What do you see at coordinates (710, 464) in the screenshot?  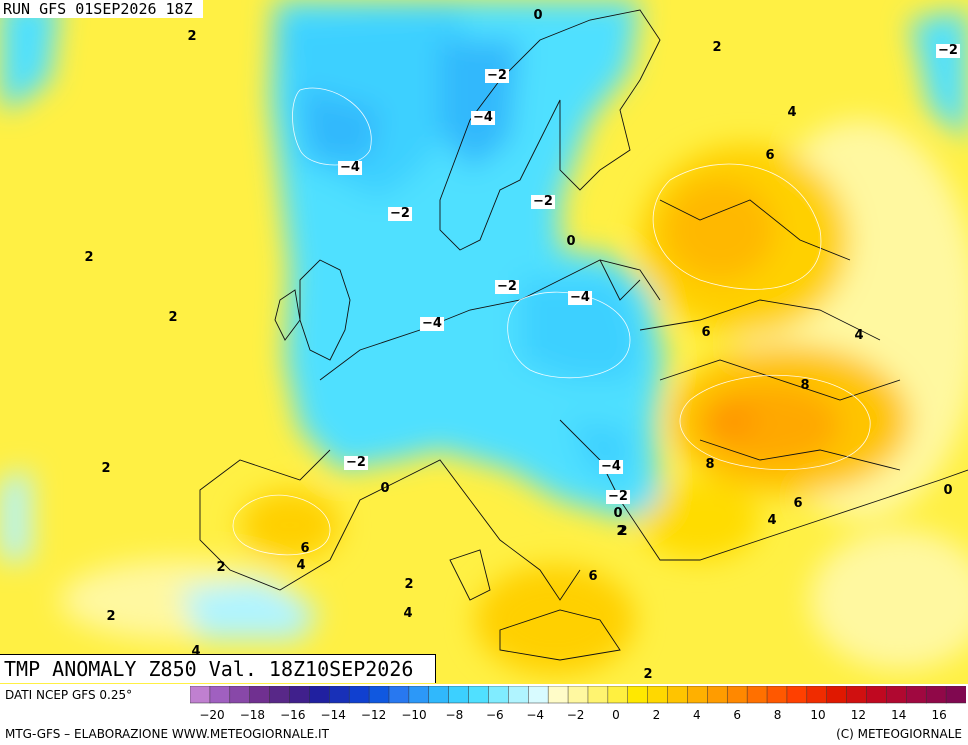 I see `contour-label: 8` at bounding box center [710, 464].